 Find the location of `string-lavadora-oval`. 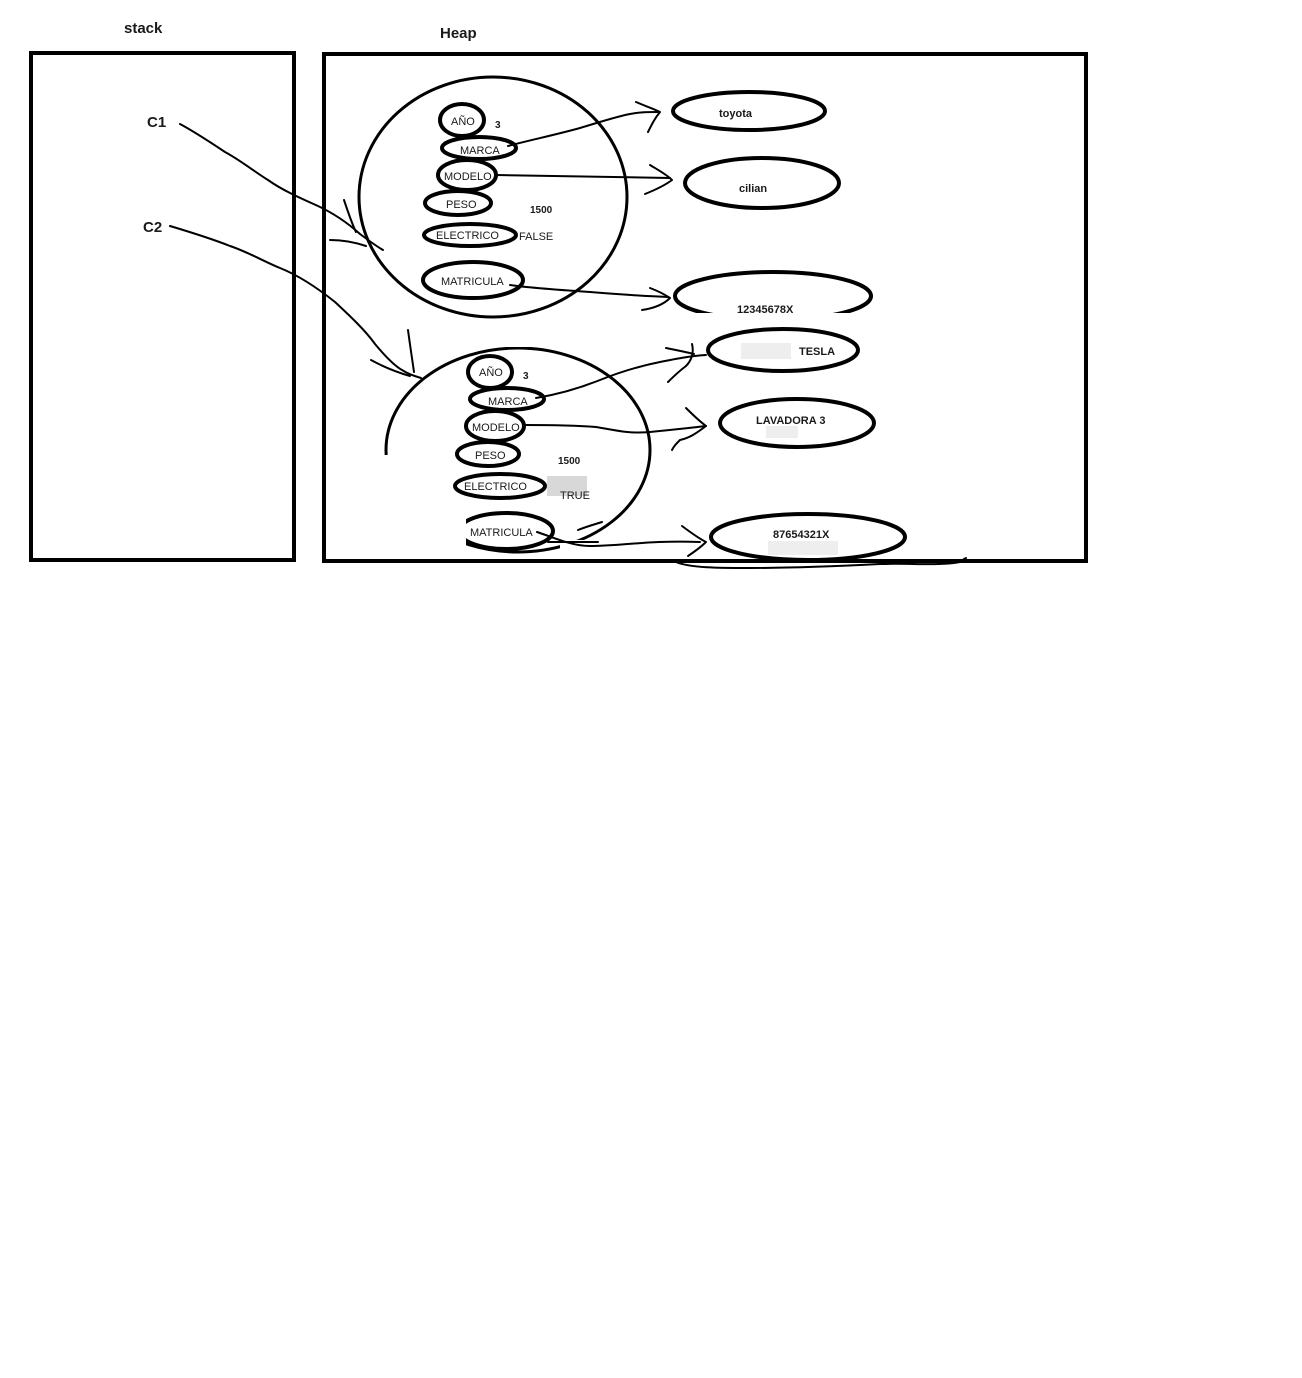

string-lavadora-oval is located at coordinates (797, 423).